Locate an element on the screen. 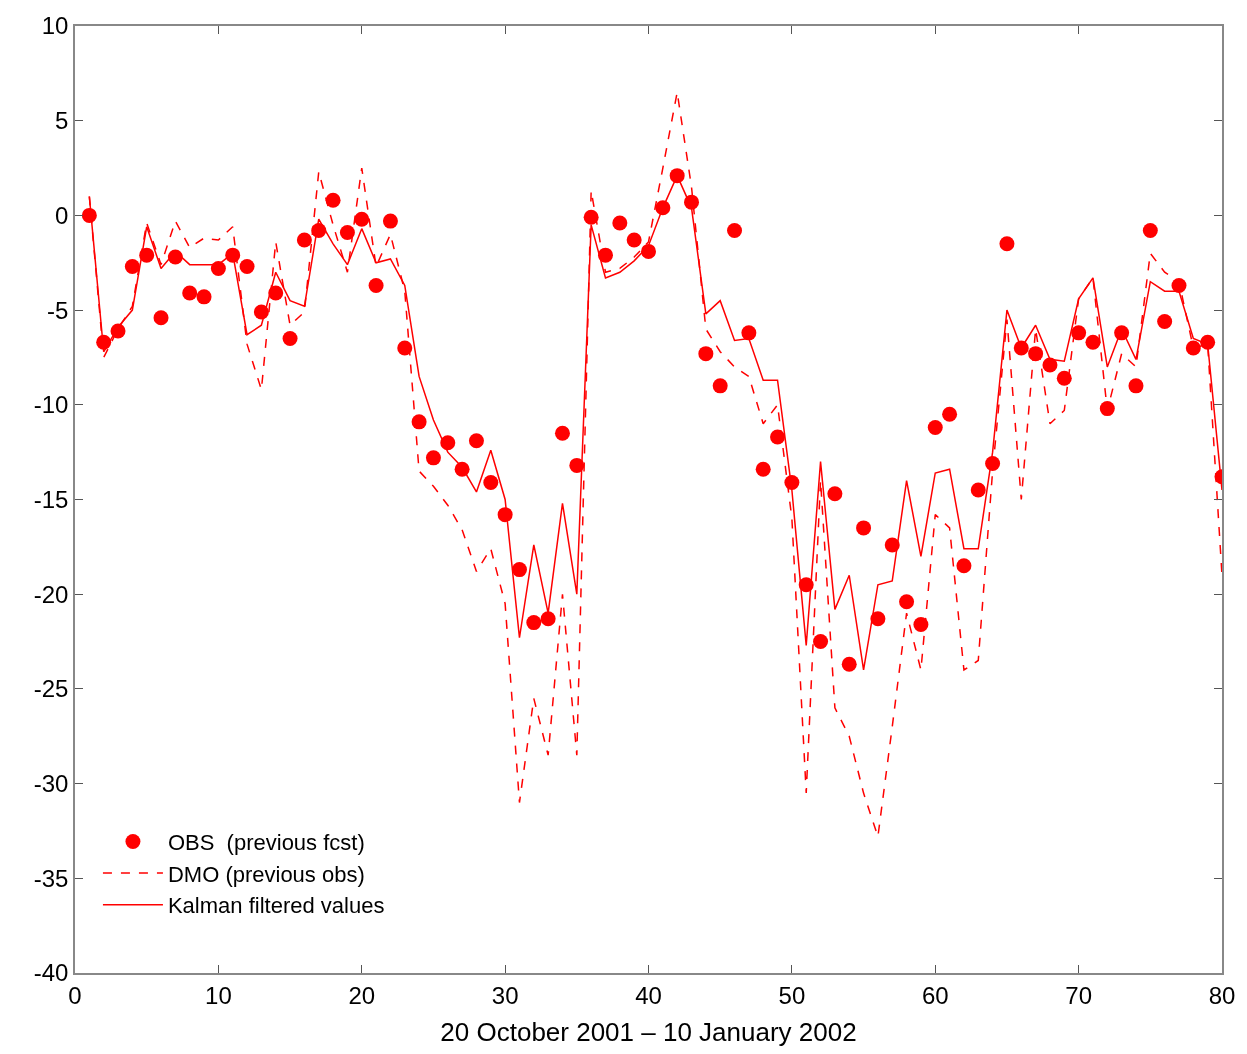  x-tick-label: 50 is located at coordinates (792, 995).